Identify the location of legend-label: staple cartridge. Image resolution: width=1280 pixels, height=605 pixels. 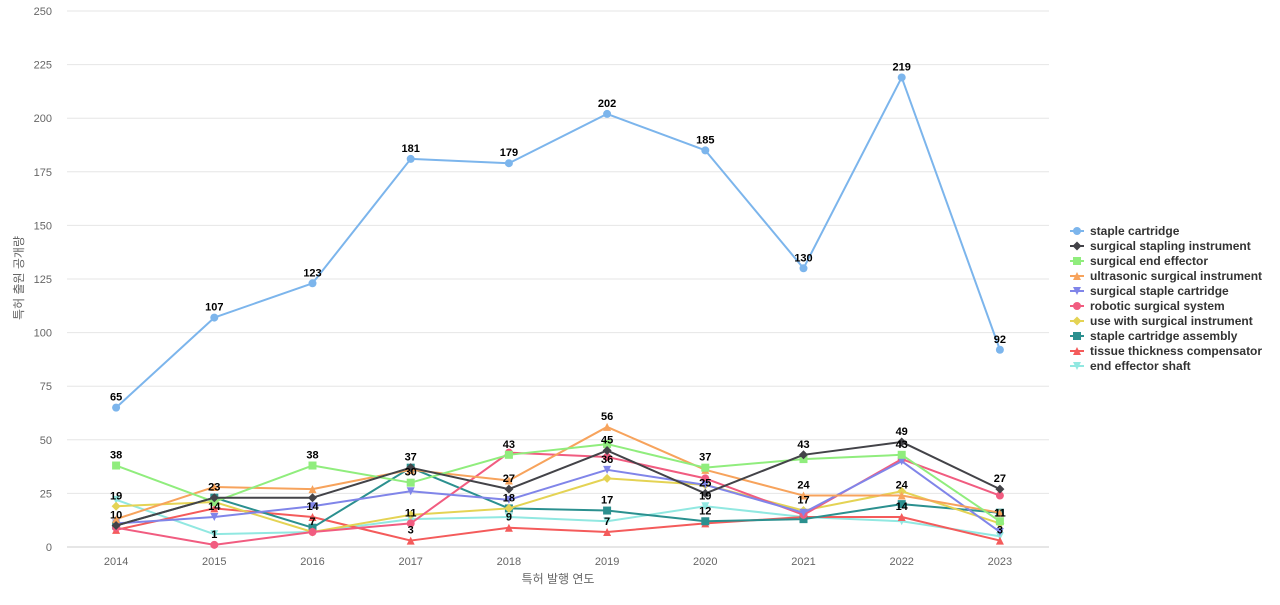
(1135, 231).